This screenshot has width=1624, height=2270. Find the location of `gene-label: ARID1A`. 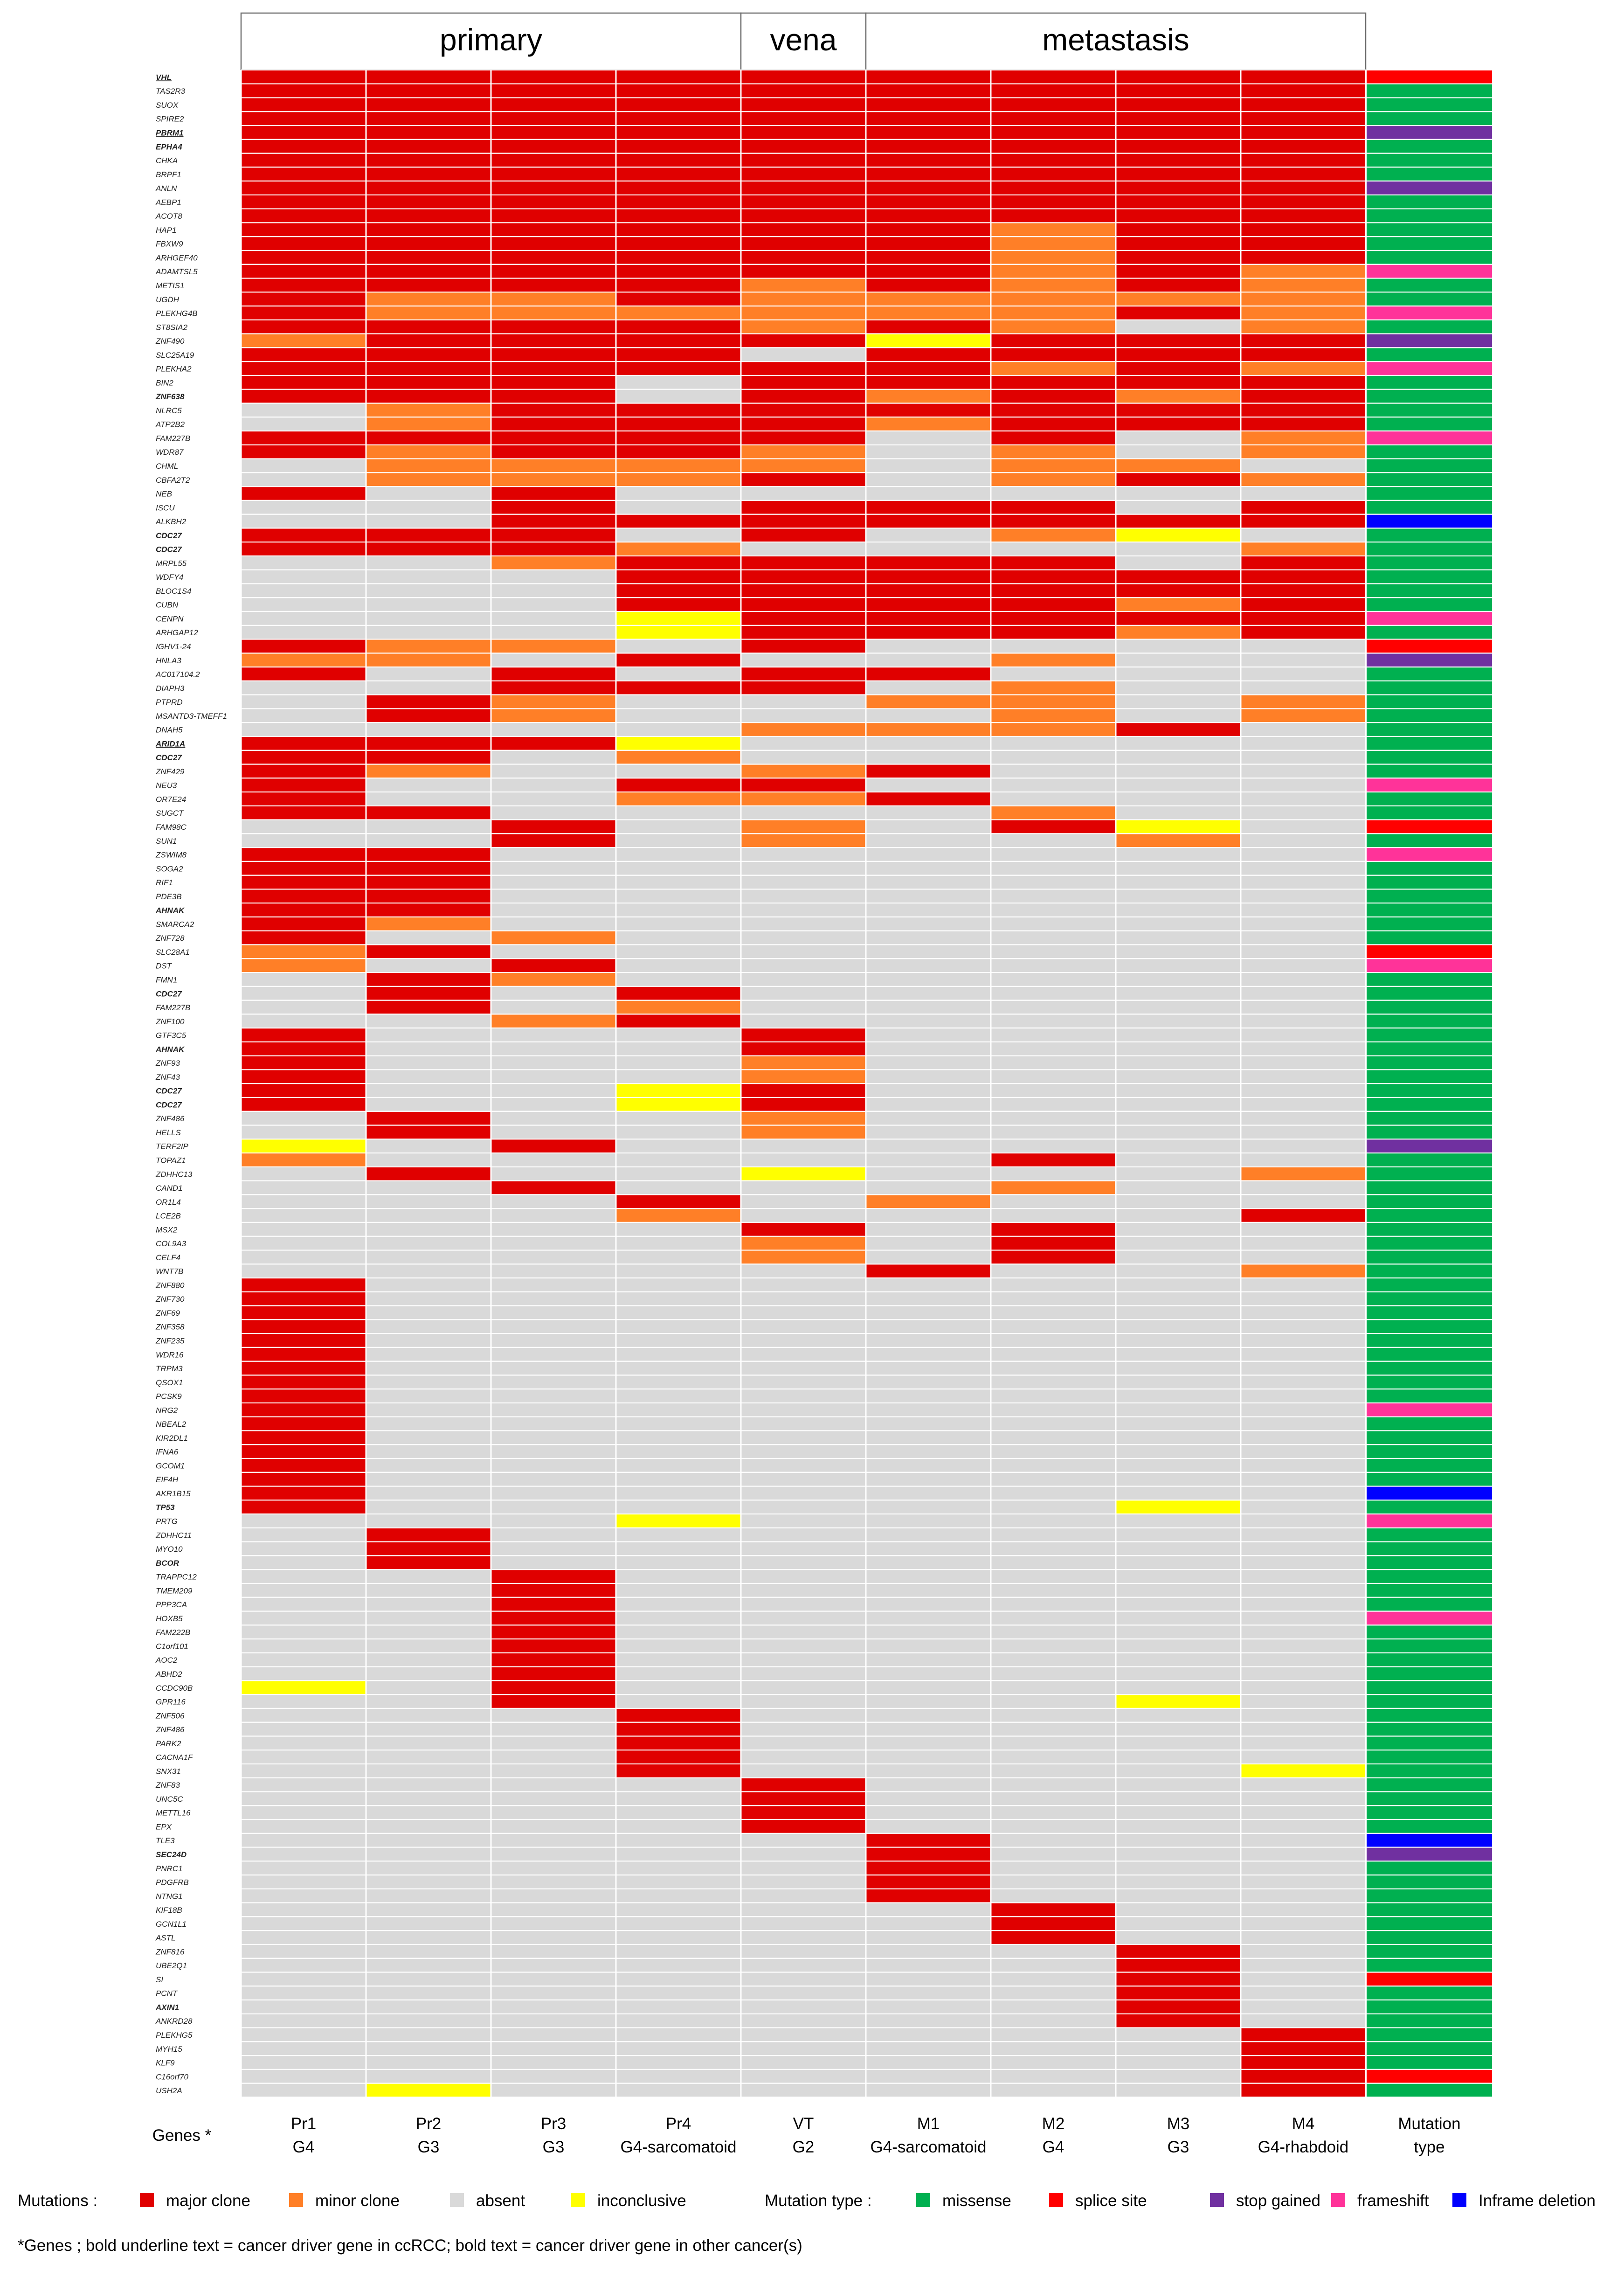

gene-label: ARID1A is located at coordinates (170, 743).